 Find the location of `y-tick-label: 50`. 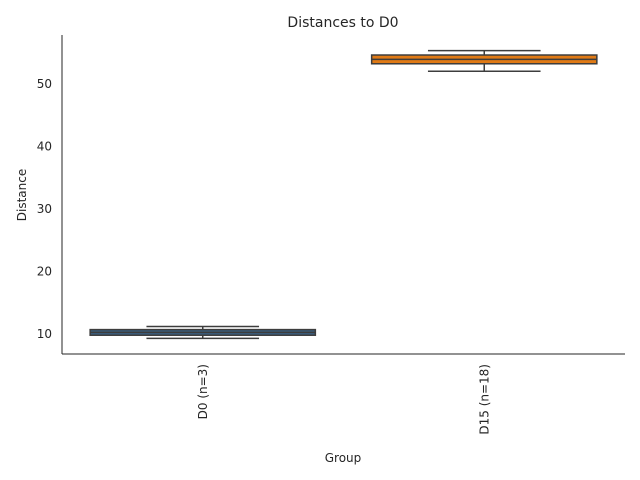

y-tick-label: 50 is located at coordinates (44, 84).